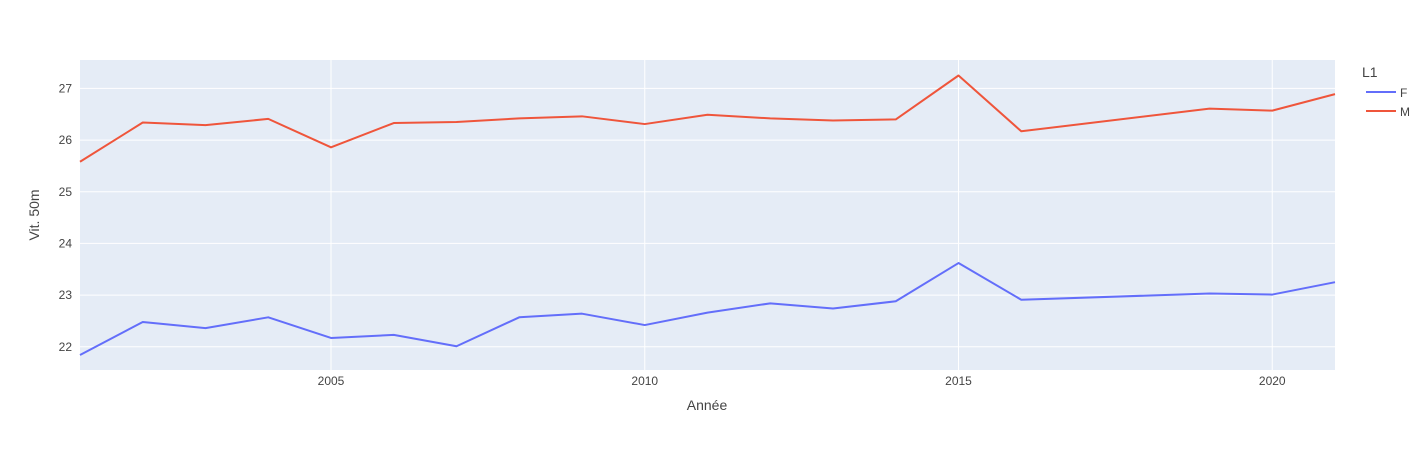  Describe the element at coordinates (66, 88) in the screenshot. I see `y-tick-label: 27` at that location.